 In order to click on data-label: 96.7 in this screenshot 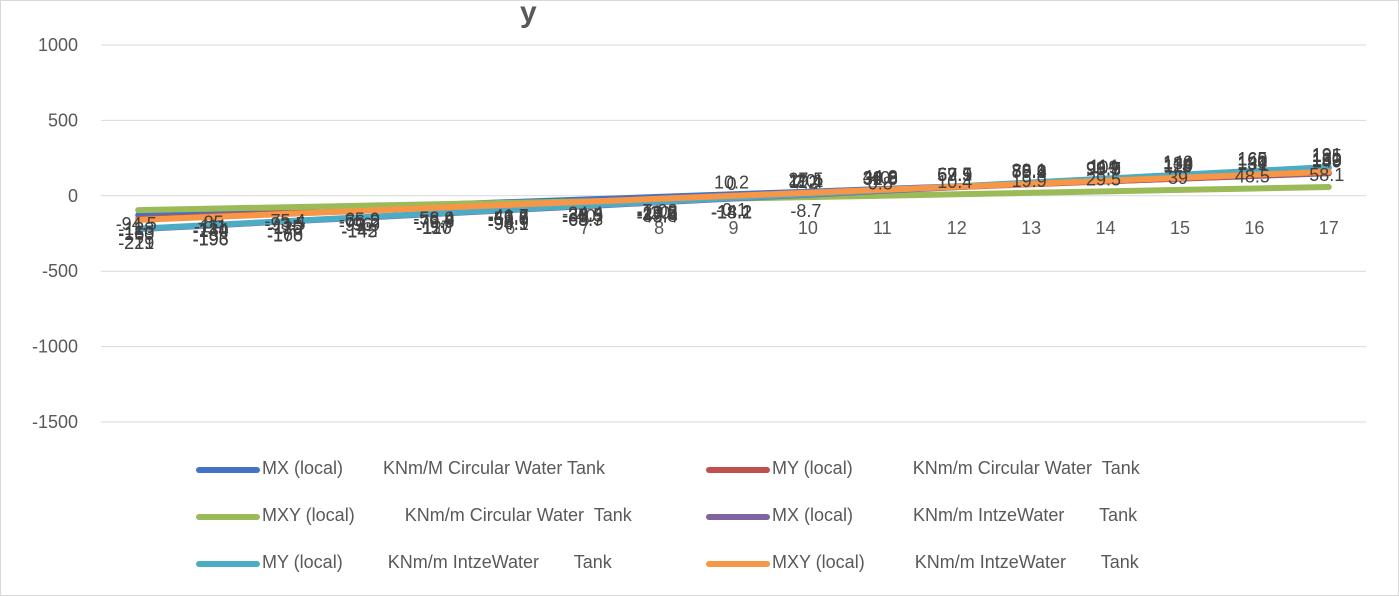, I will do `click(1103, 169)`.